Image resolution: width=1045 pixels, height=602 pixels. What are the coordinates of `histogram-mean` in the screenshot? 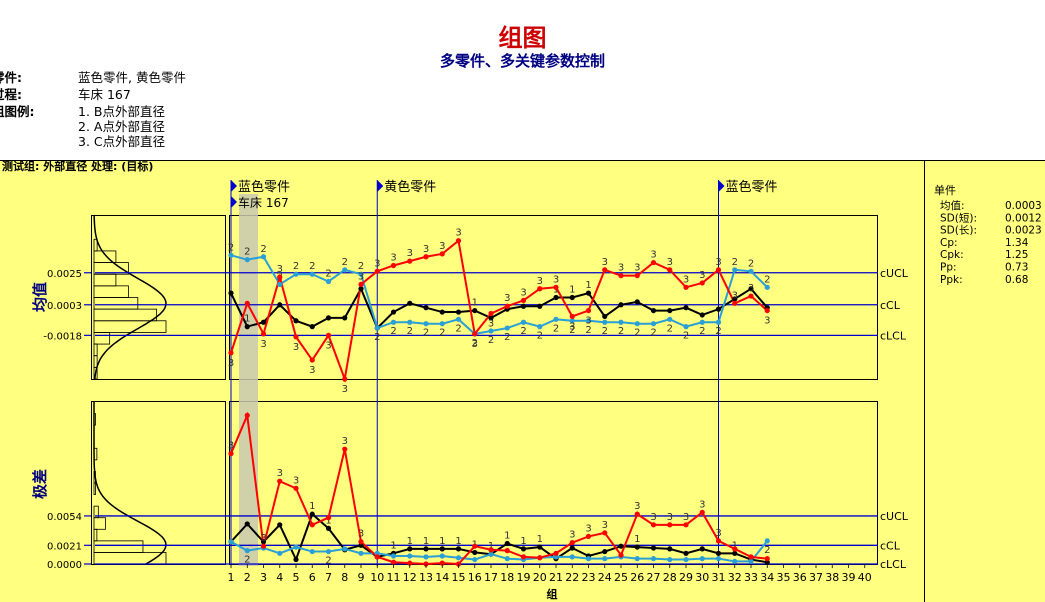 It's located at (130, 298).